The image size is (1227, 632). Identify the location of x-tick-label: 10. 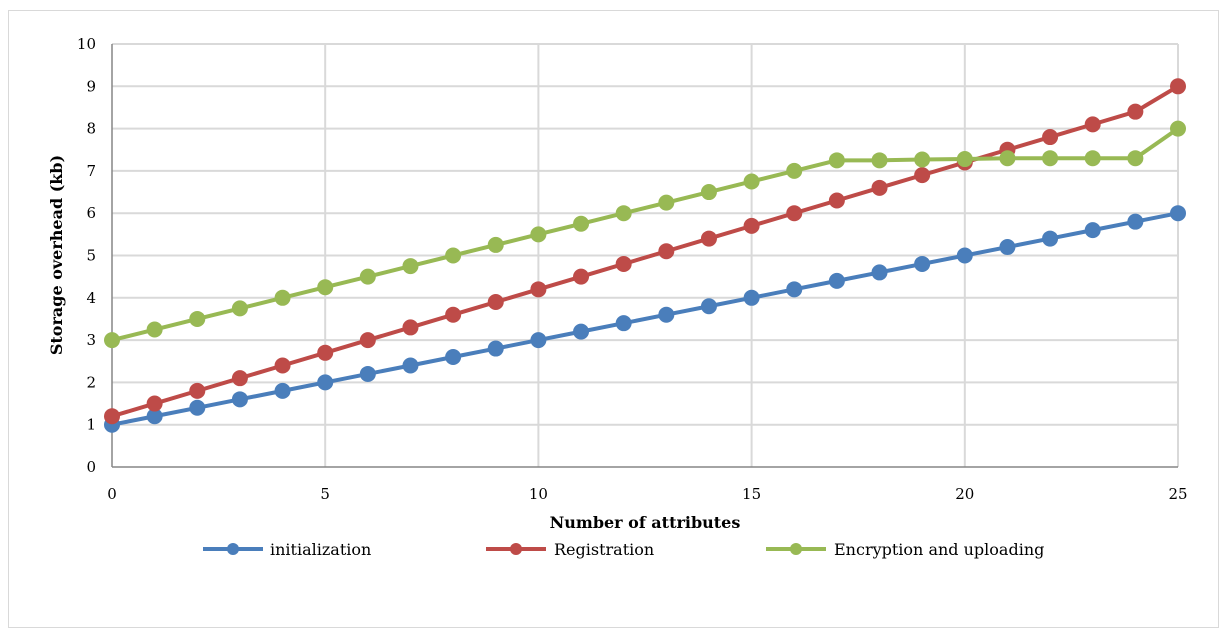
(538, 494).